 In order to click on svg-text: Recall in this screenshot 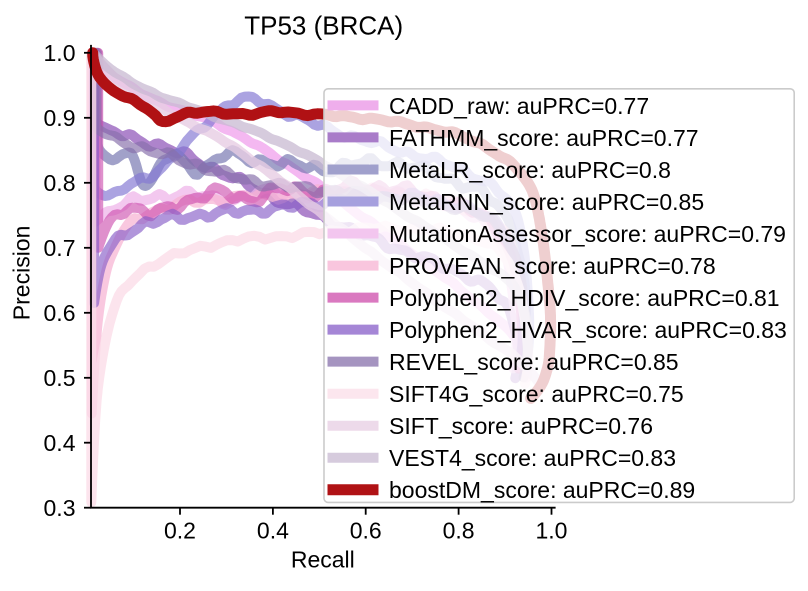, I will do `click(323, 560)`.